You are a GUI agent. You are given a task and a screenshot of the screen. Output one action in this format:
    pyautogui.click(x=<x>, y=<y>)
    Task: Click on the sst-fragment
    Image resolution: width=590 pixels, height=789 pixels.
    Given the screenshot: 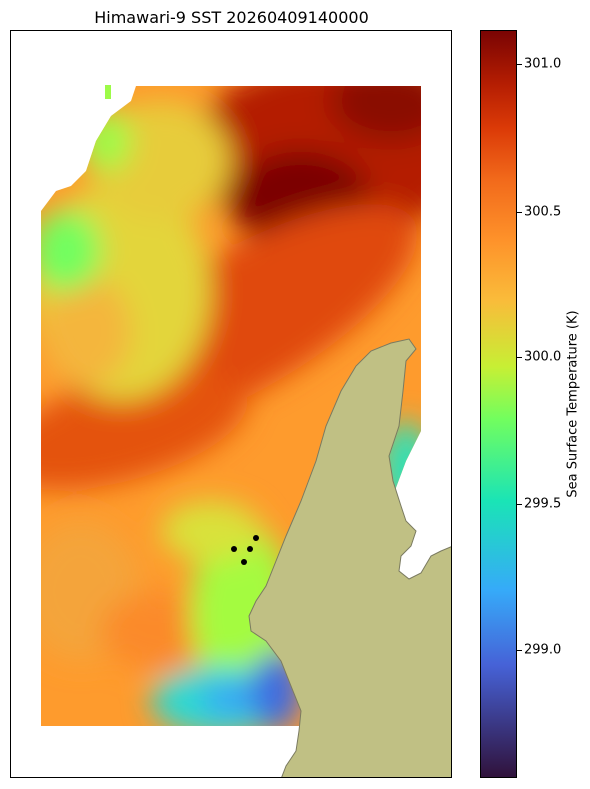 What is the action you would take?
    pyautogui.click(x=108, y=92)
    